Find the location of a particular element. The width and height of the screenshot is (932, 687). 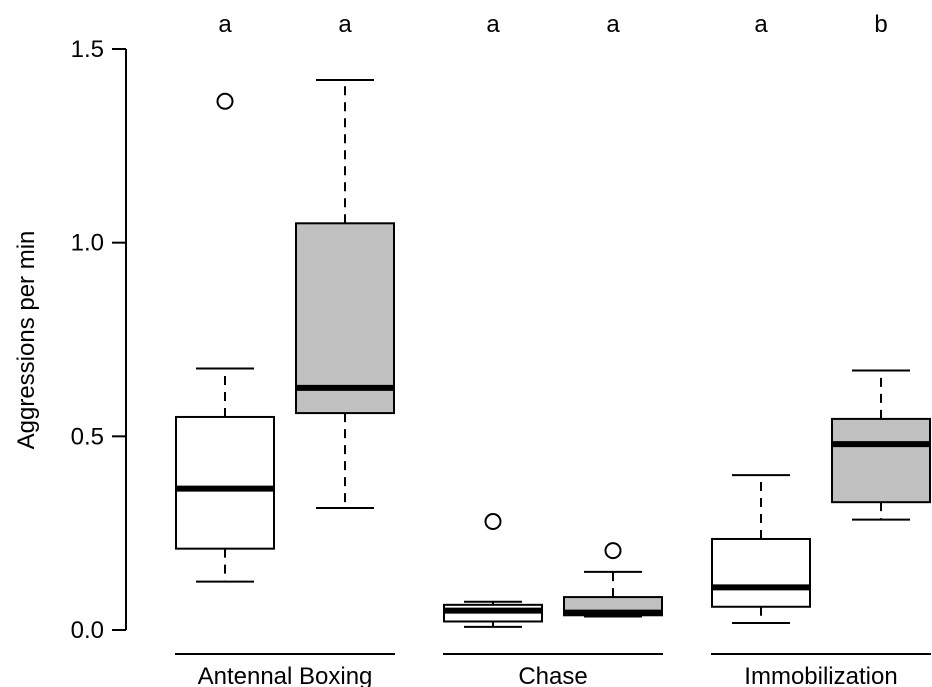

y-tick-label: 1.0 is located at coordinates (87, 243).